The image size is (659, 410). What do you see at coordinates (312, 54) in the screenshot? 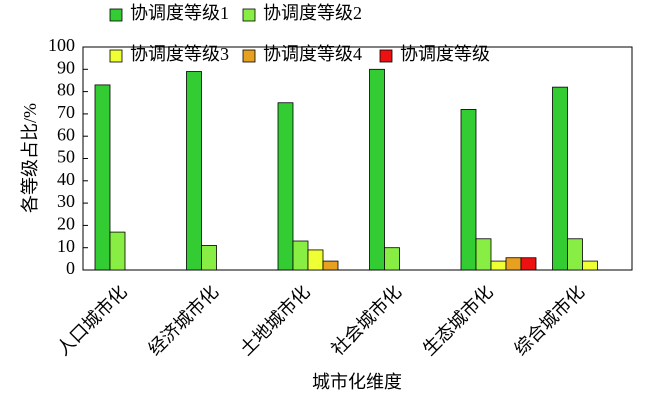
I see `legend-label: 协调度等级4` at bounding box center [312, 54].